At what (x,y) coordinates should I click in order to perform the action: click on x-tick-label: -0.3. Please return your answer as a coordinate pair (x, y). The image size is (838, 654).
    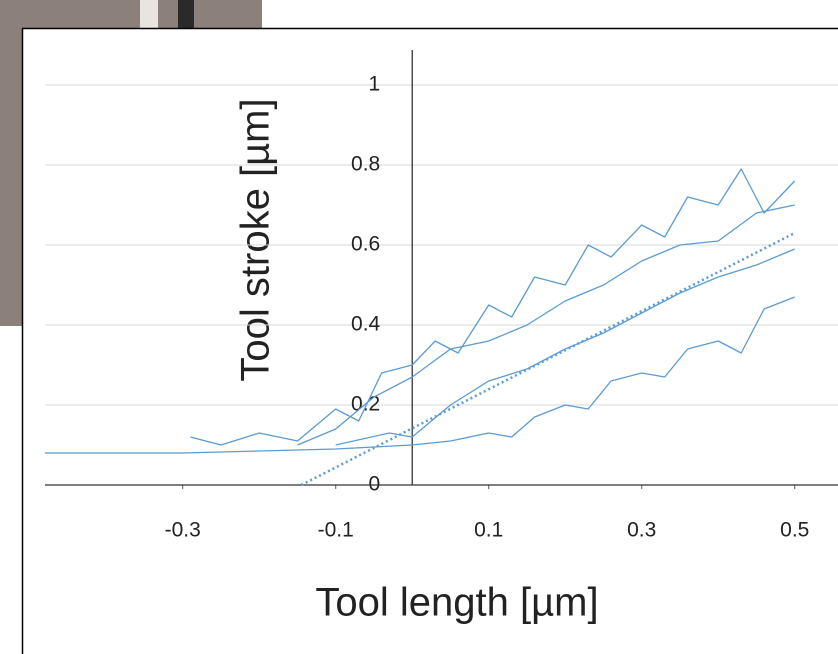
    Looking at the image, I should click on (183, 530).